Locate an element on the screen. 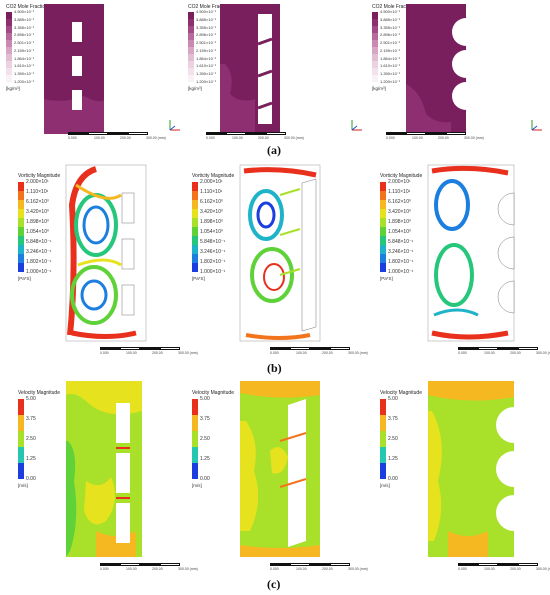 Image resolution: width=550 pixels, height=595 pixels. legend-tick-label: 1.25 is located at coordinates (205, 459).